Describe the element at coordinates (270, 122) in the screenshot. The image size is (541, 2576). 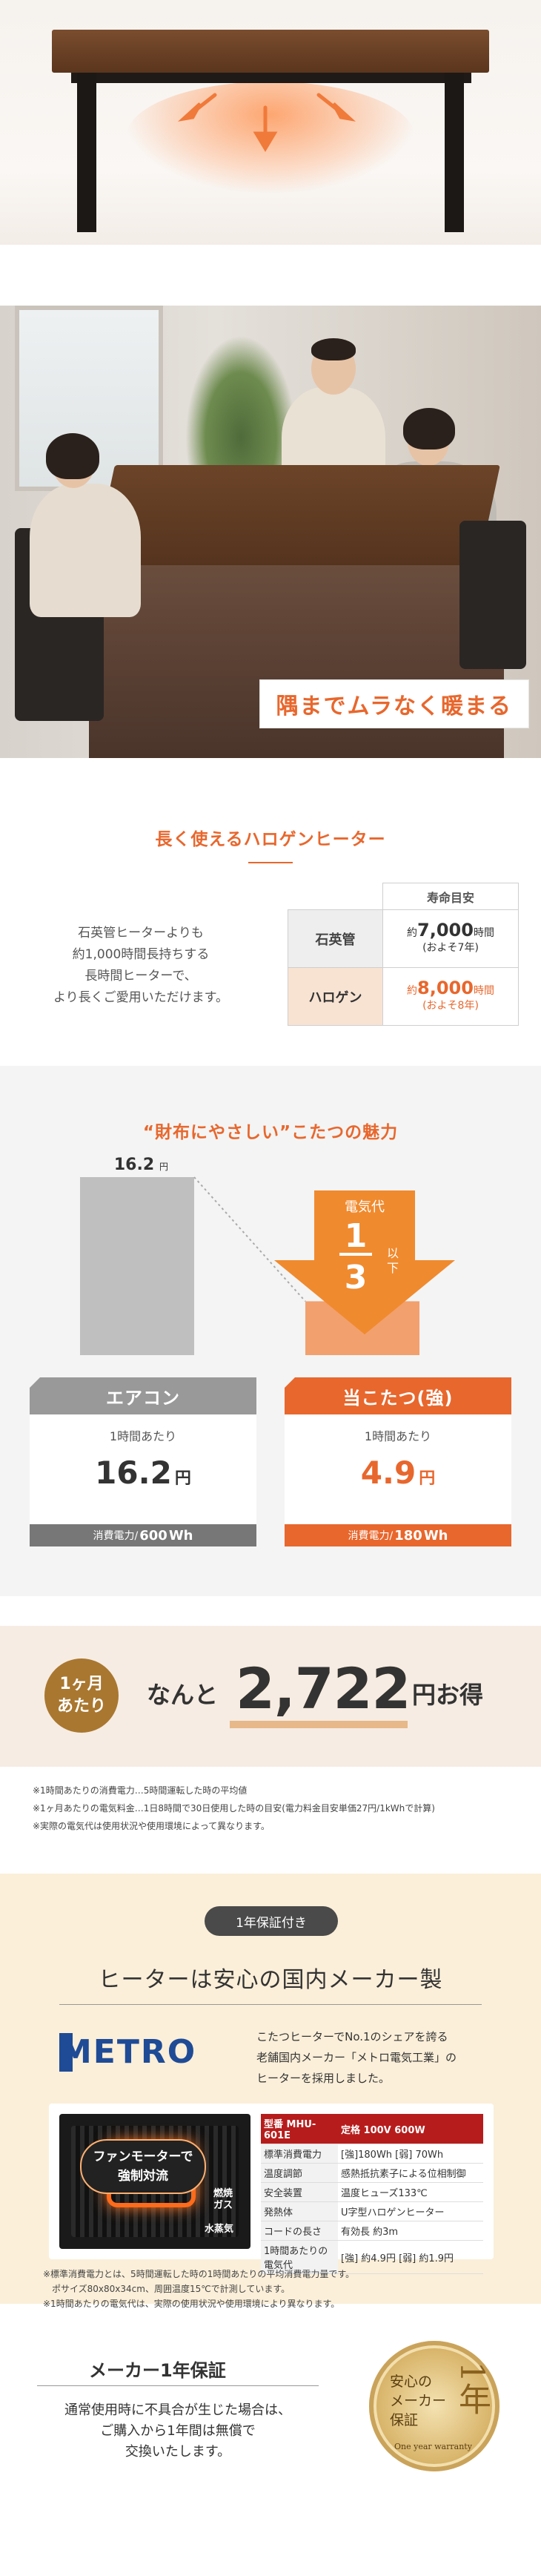
I see `heater-table-image` at that location.